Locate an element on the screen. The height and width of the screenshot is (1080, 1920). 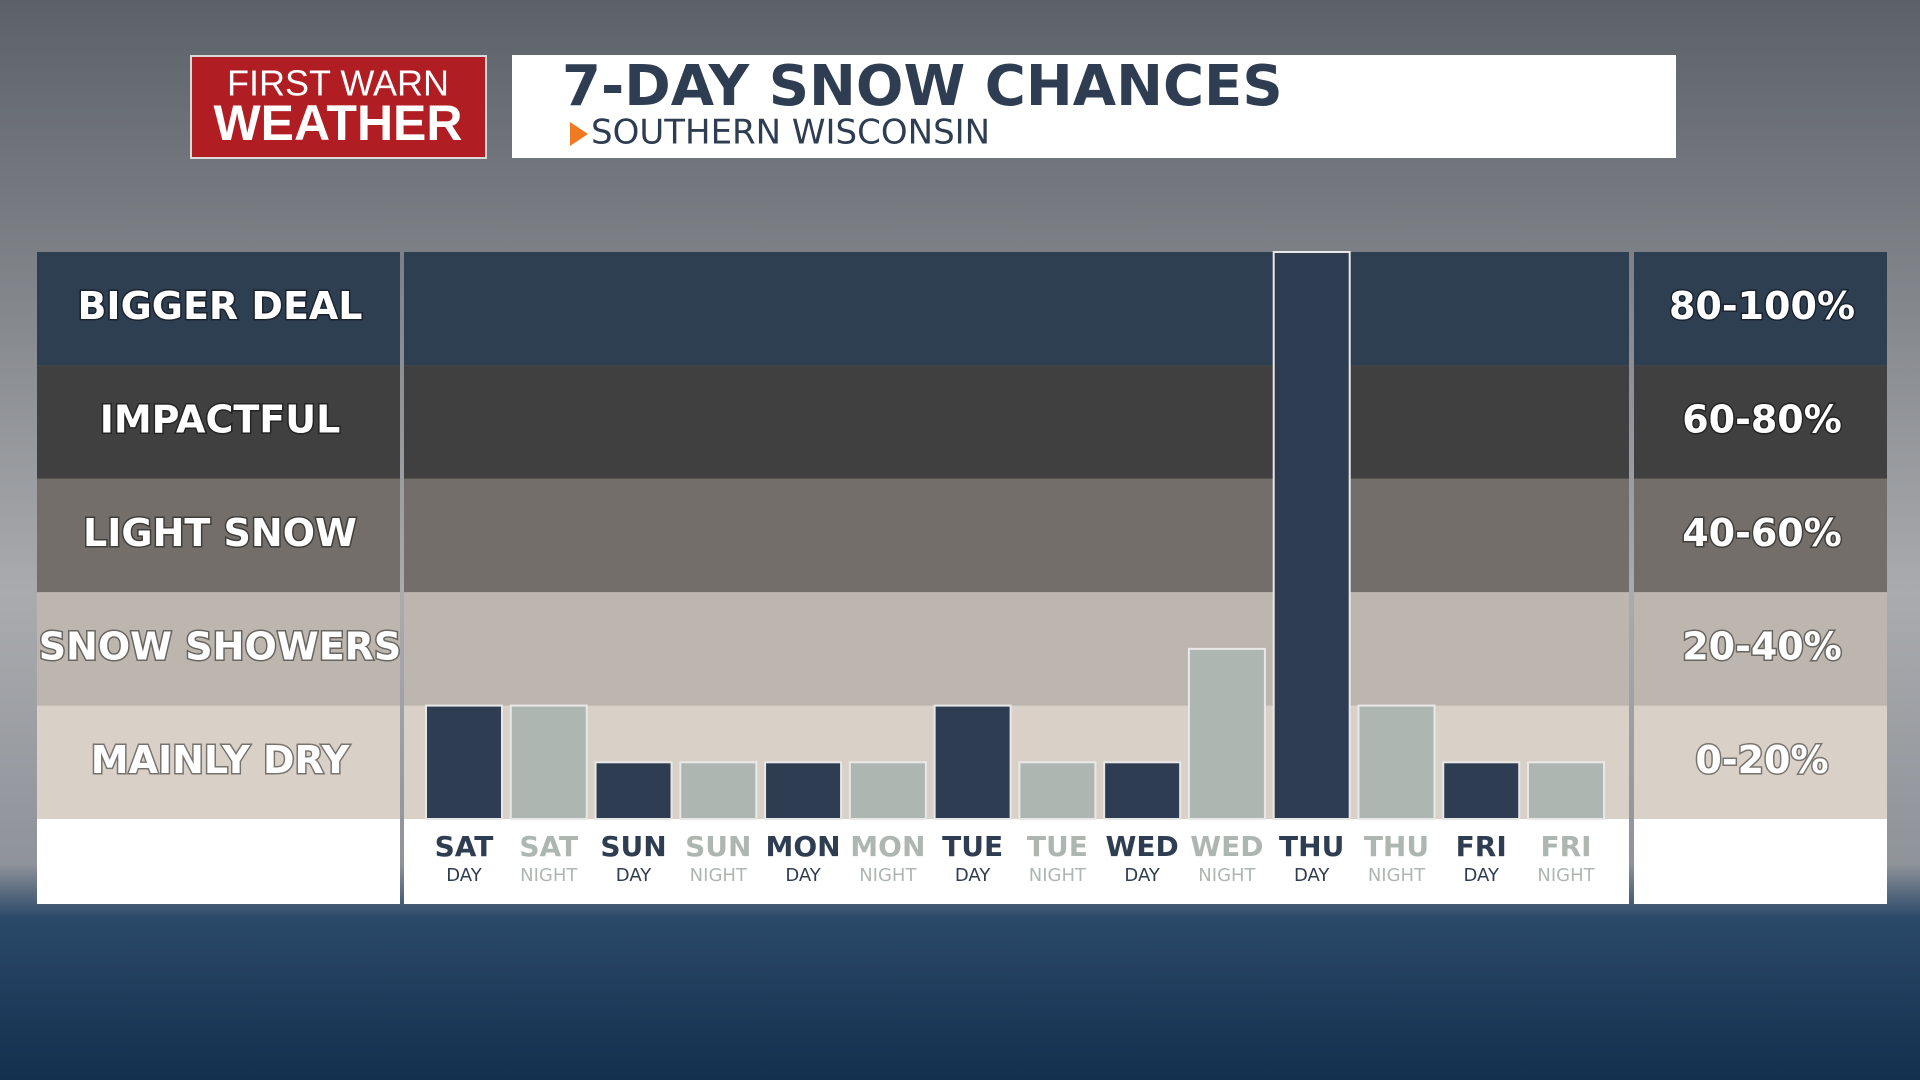
band-range: 60-80% is located at coordinates (1762, 420).